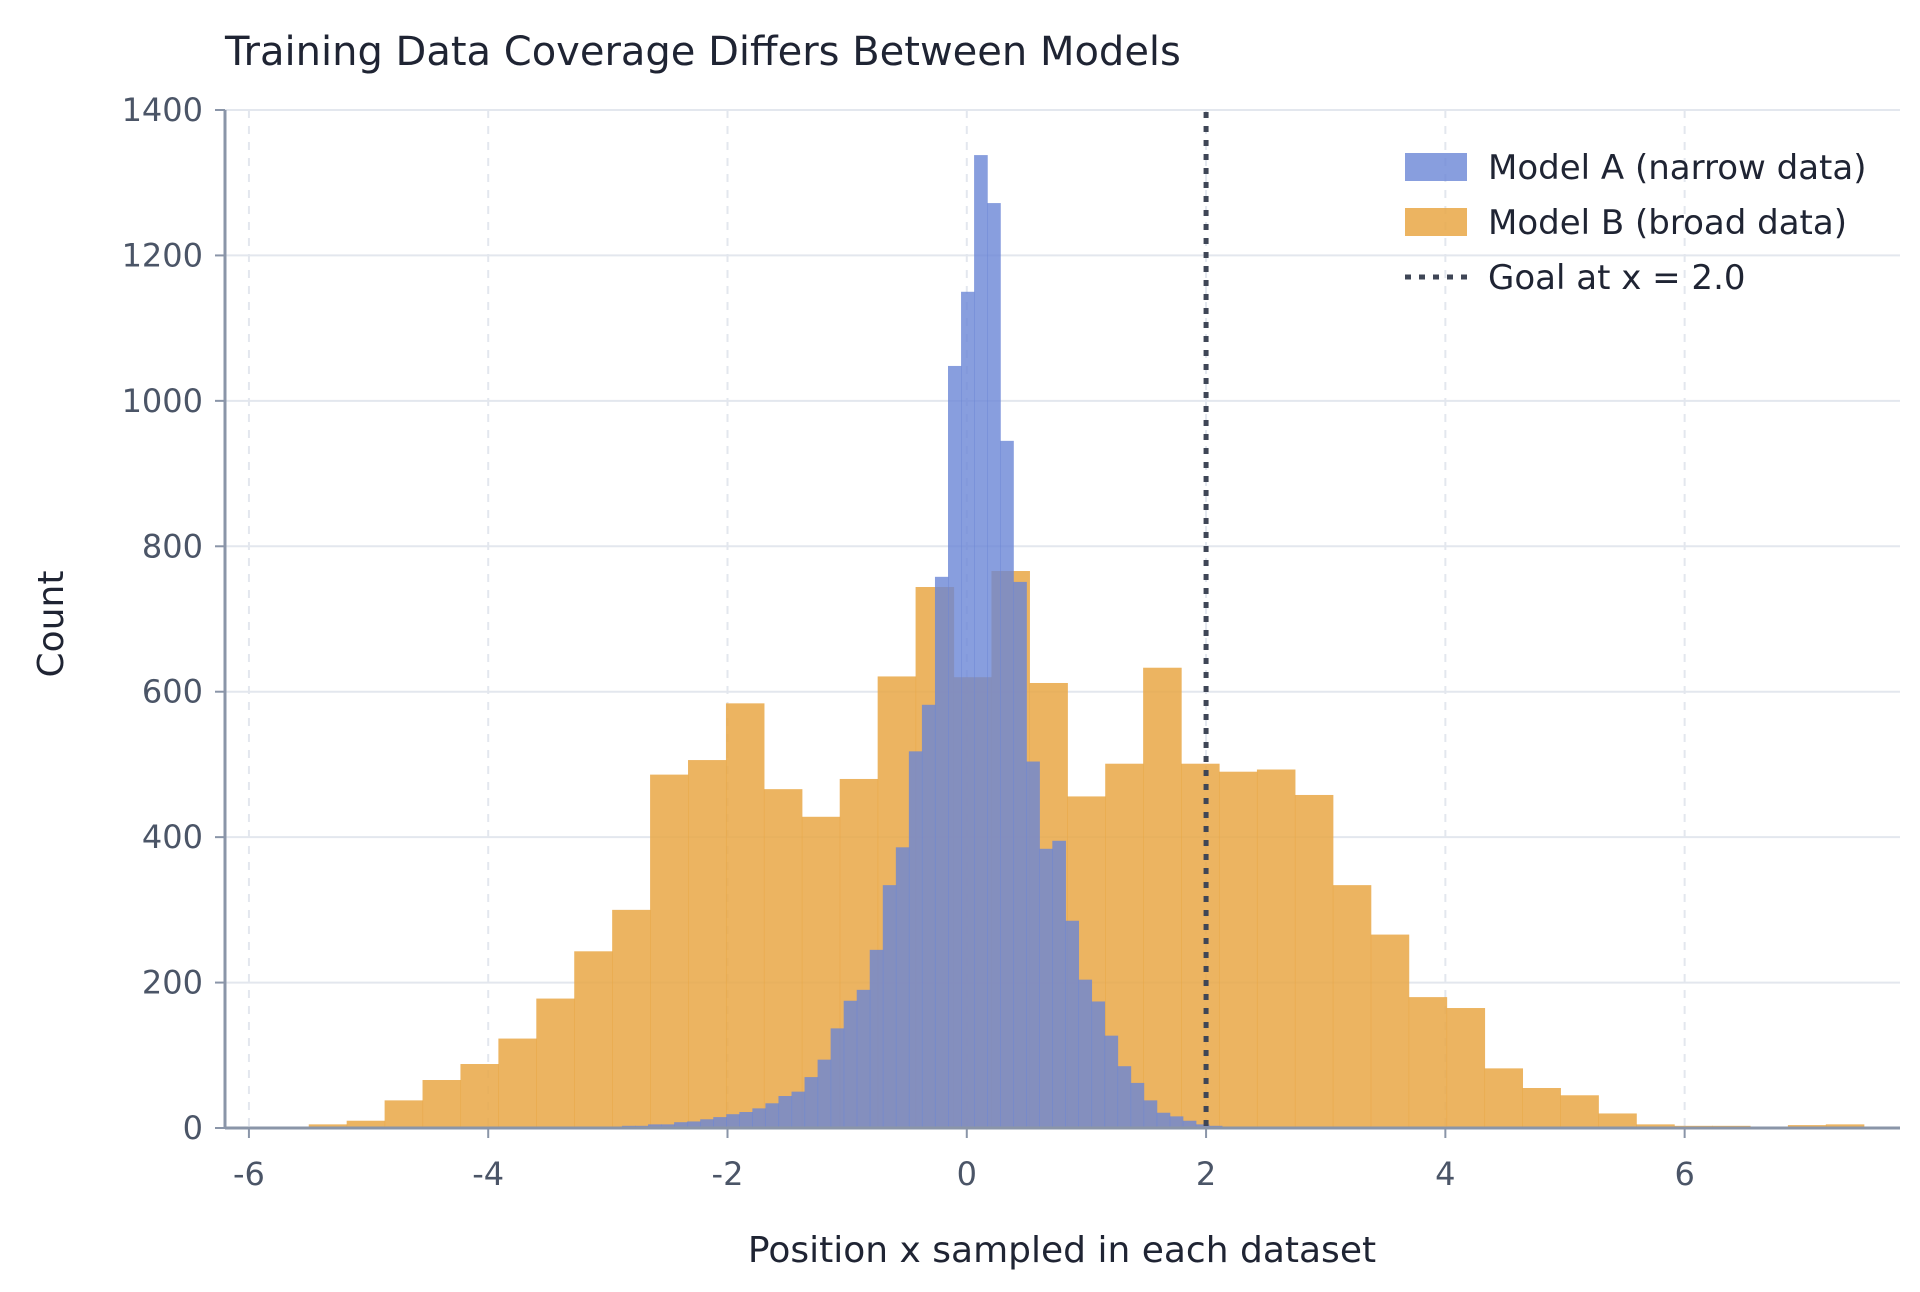  I want to click on y-axis-label: Count, so click(51, 624).